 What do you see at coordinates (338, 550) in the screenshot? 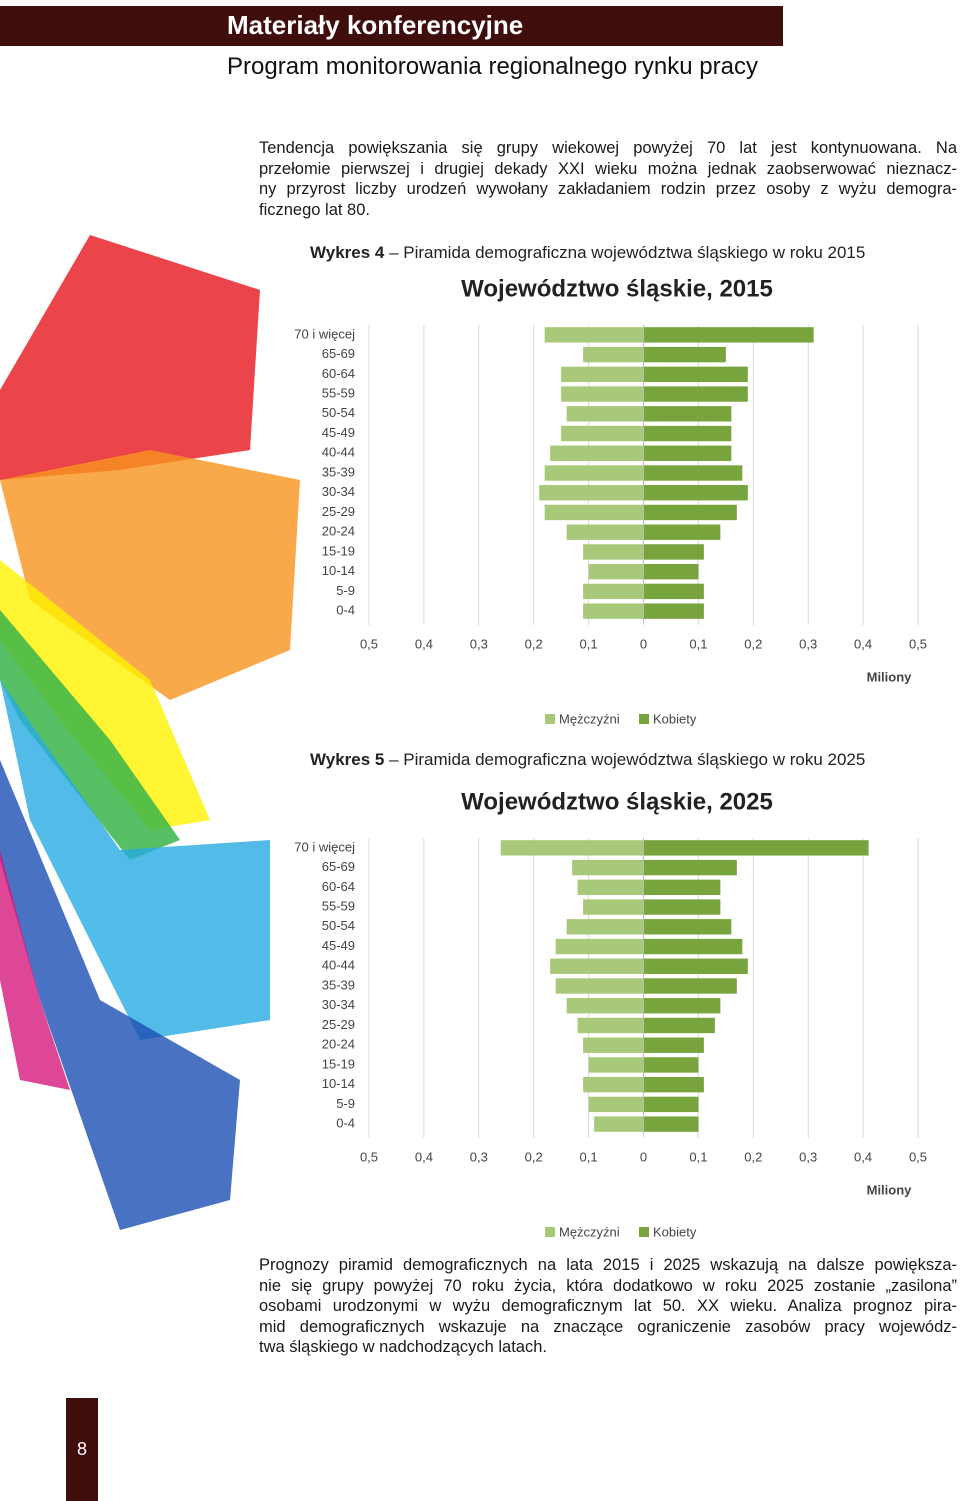
I see `y-tick-label: 15-19` at bounding box center [338, 550].